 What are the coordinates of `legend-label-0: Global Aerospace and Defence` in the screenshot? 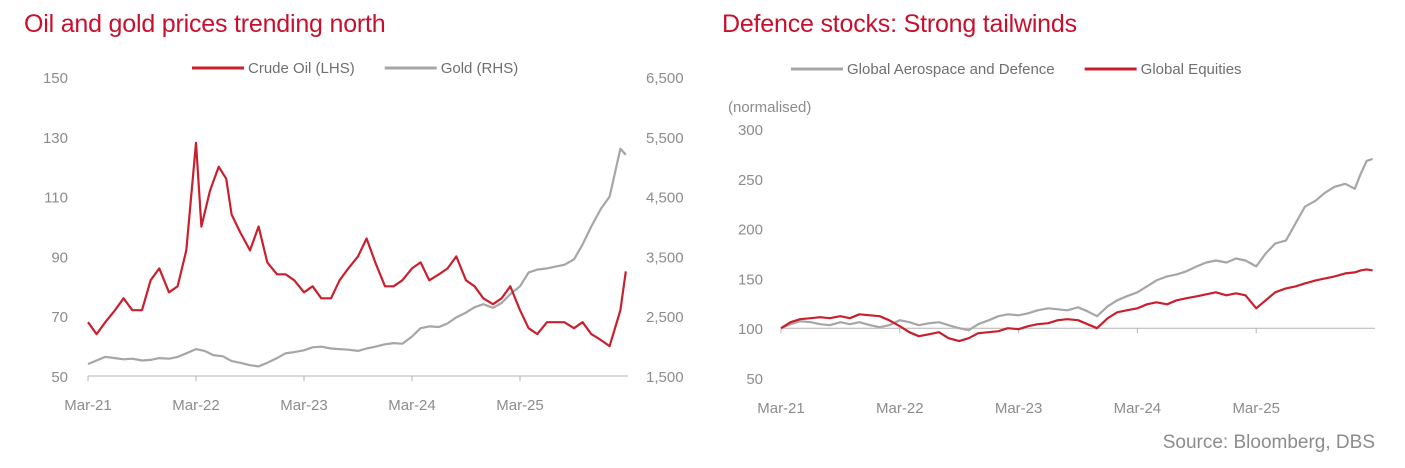 It's located at (951, 69).